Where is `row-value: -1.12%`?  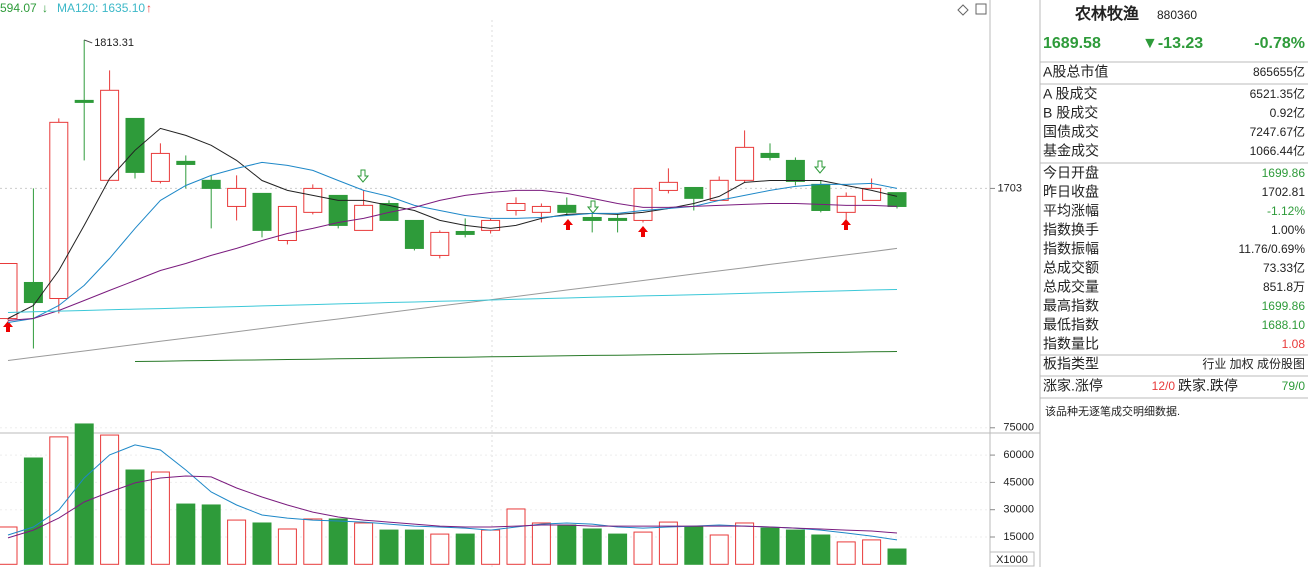
row-value: -1.12% is located at coordinates (1286, 211).